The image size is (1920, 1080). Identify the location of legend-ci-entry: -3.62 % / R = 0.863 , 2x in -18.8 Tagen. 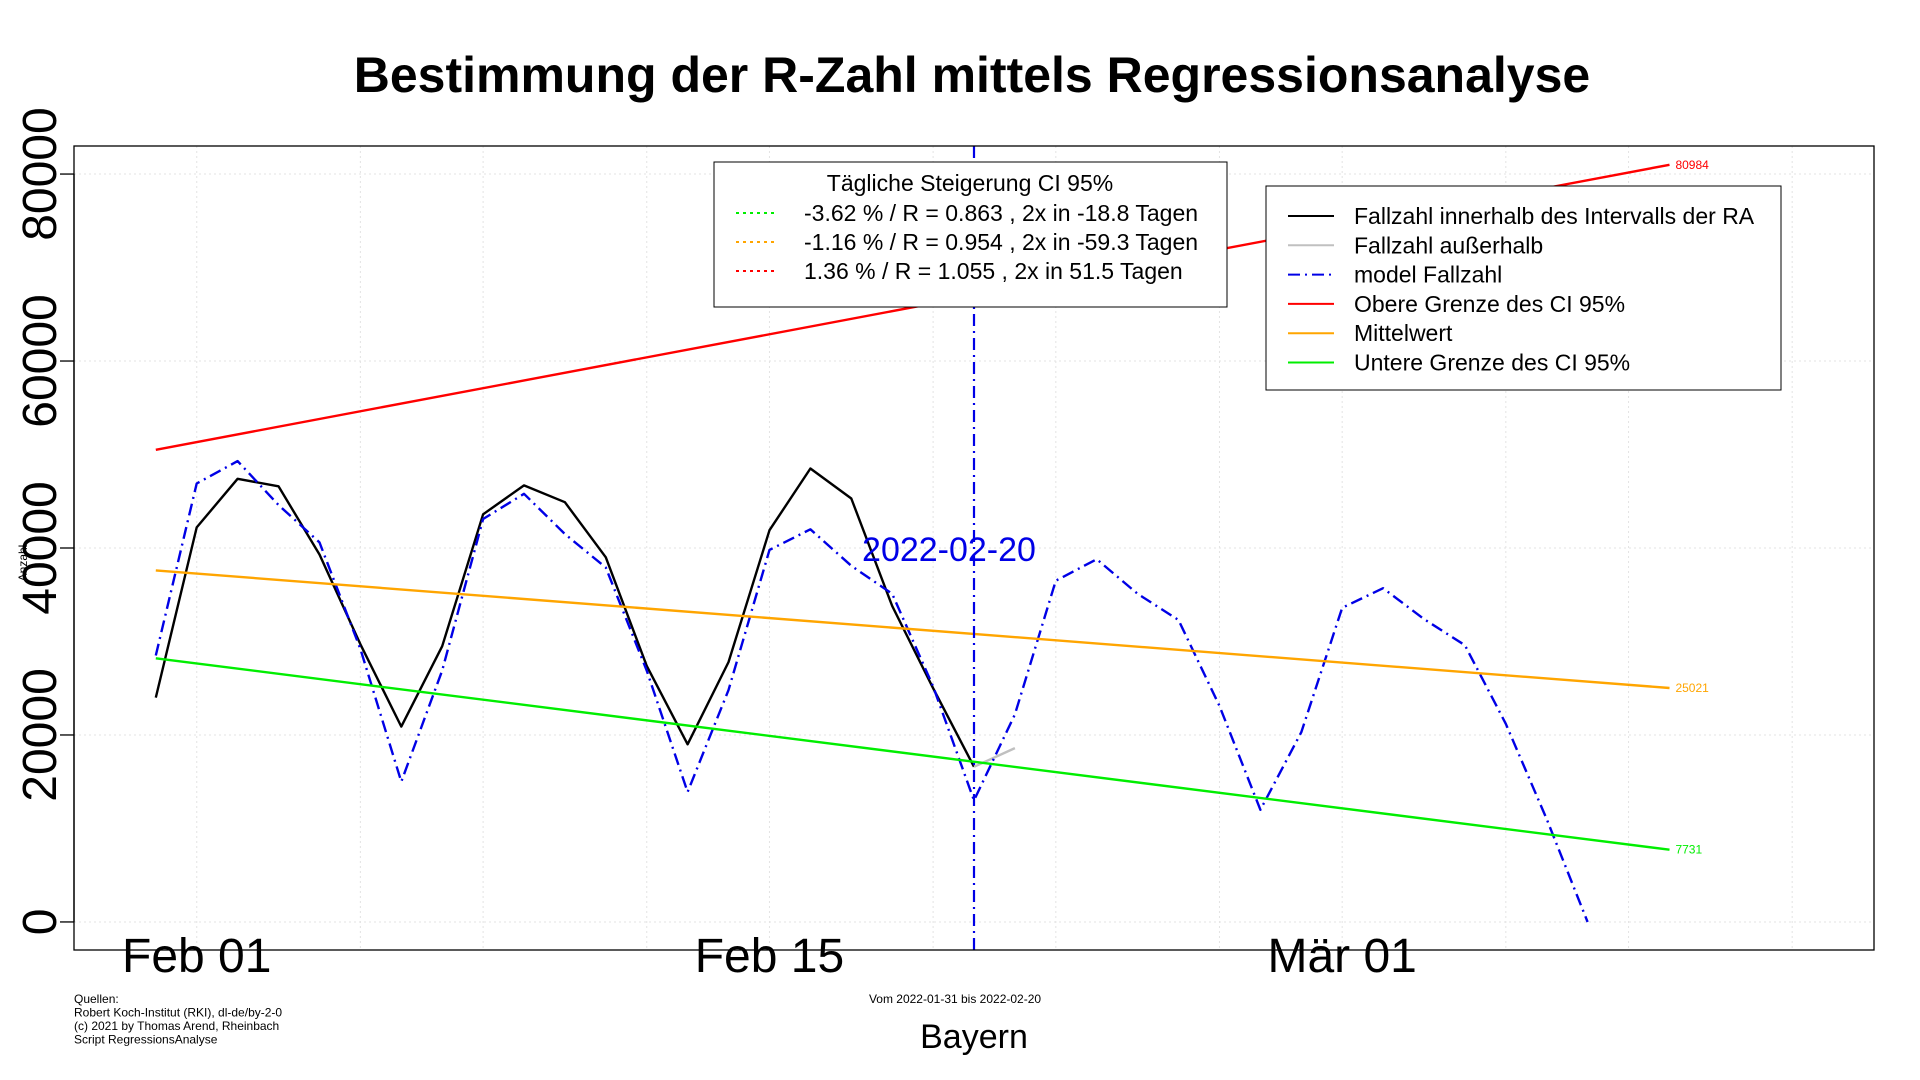
(1001, 213).